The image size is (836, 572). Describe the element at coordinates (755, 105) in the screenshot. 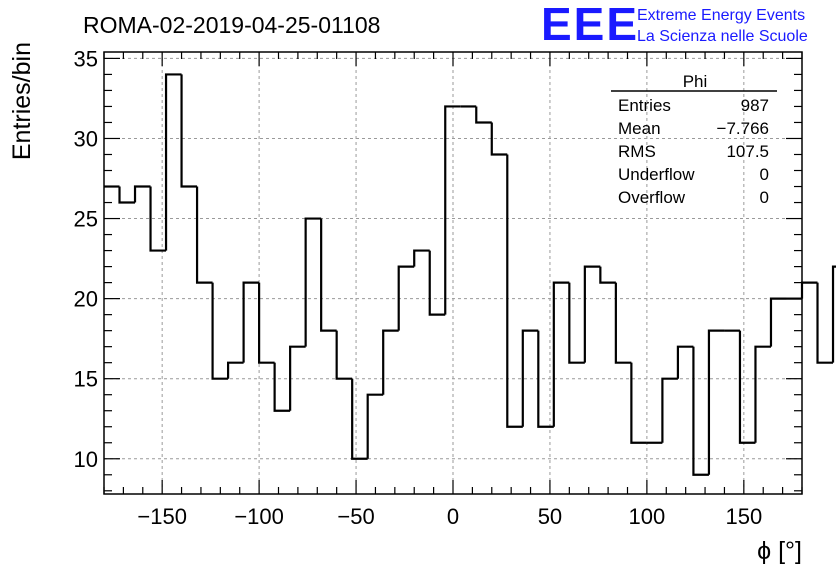

I see `stats-row-value: 987` at that location.